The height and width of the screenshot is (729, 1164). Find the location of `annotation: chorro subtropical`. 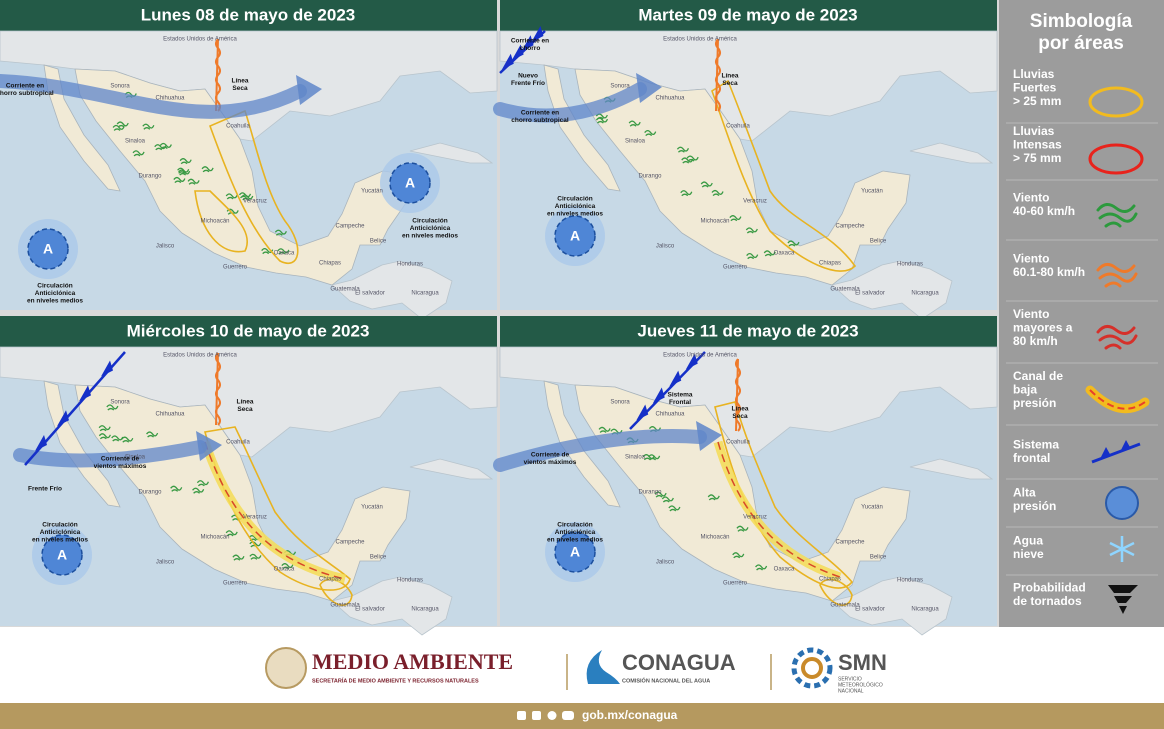

annotation: chorro subtropical is located at coordinates (540, 120).